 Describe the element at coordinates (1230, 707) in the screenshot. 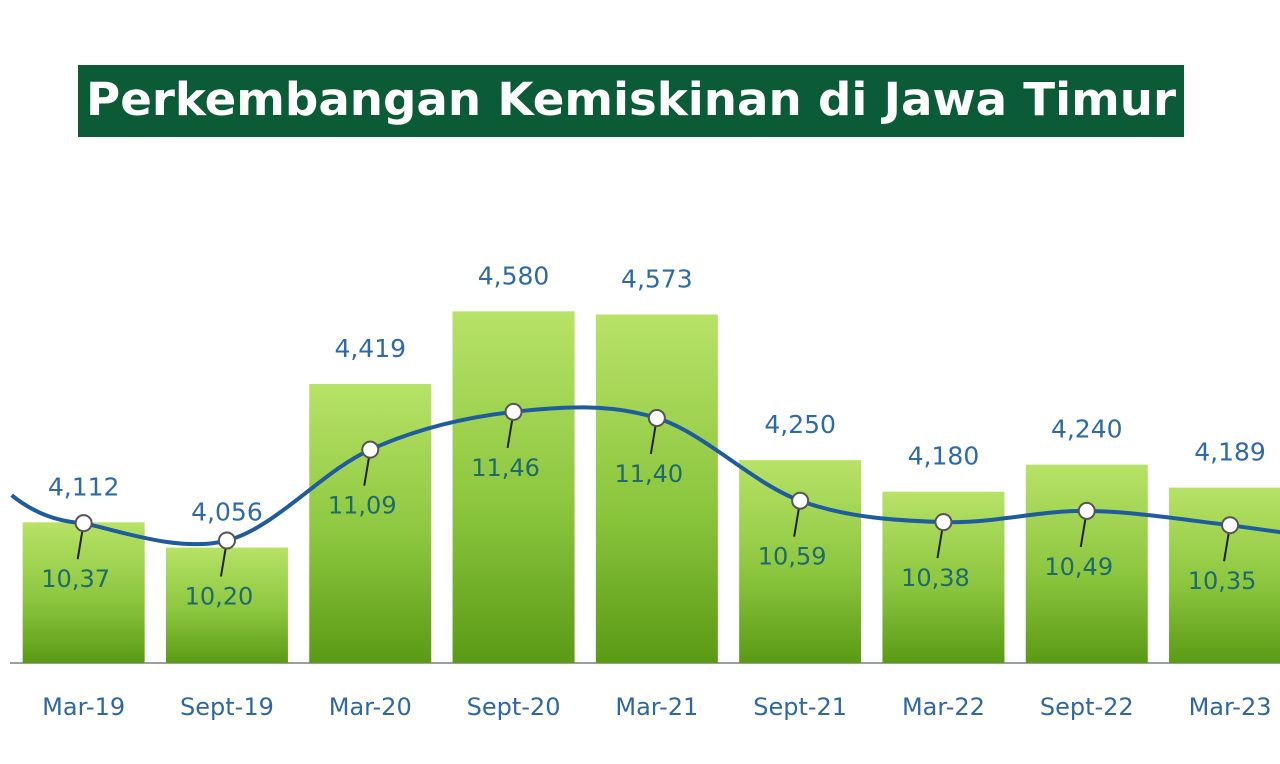

I see `x-tick-label: Mar-23` at that location.